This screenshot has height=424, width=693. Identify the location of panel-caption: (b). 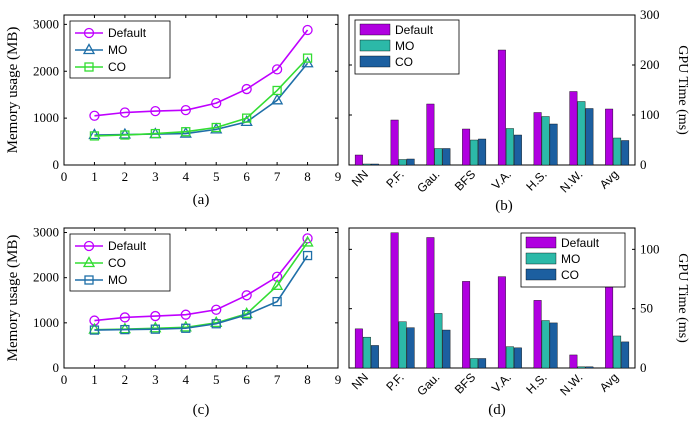
(504, 206).